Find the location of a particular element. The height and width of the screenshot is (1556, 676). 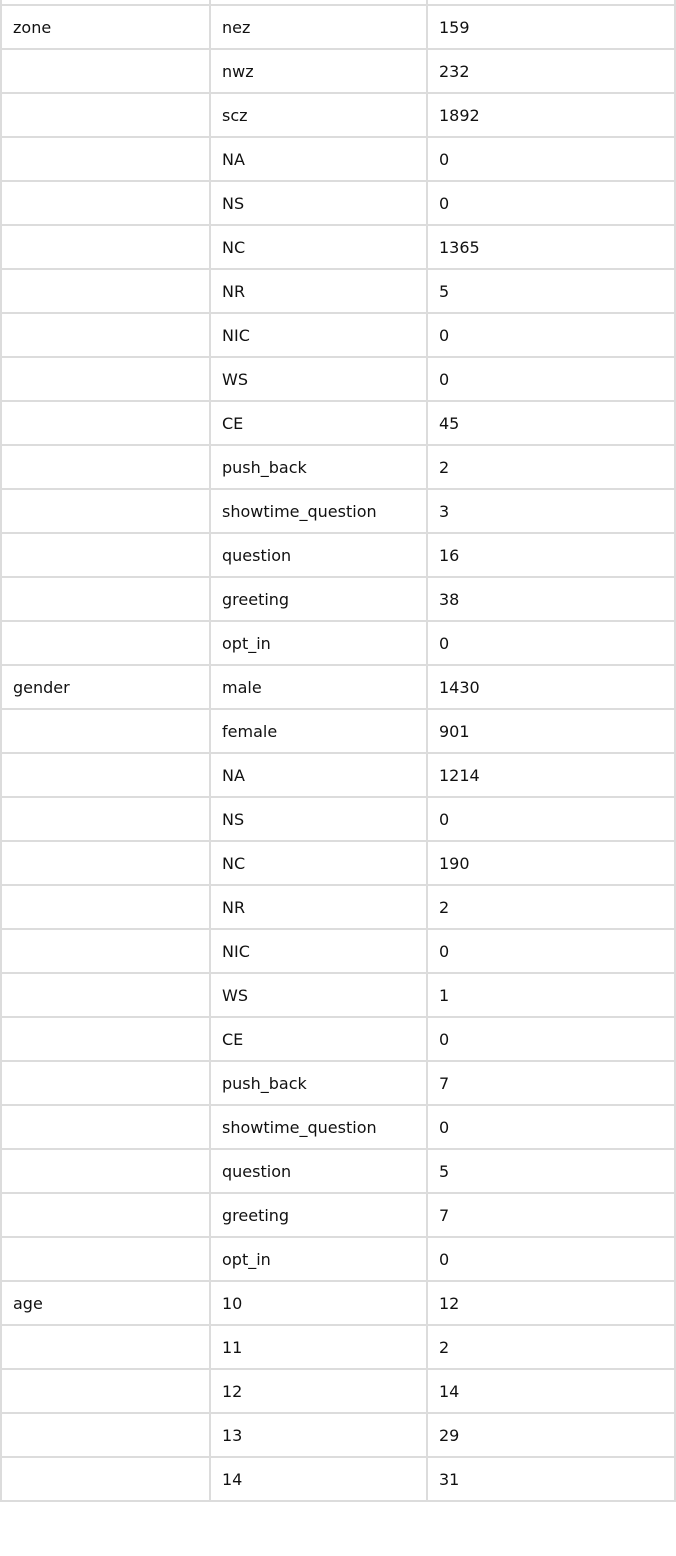

count-cell: 12 is located at coordinates (551, 1303).